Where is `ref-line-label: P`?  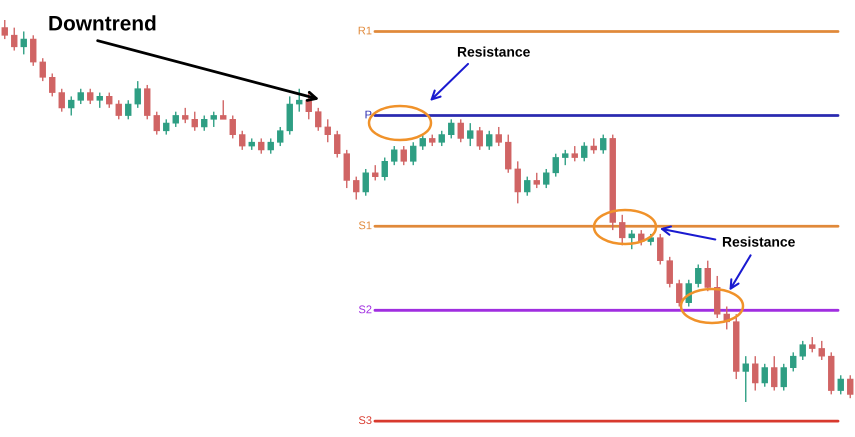
ref-line-label: P is located at coordinates (369, 114).